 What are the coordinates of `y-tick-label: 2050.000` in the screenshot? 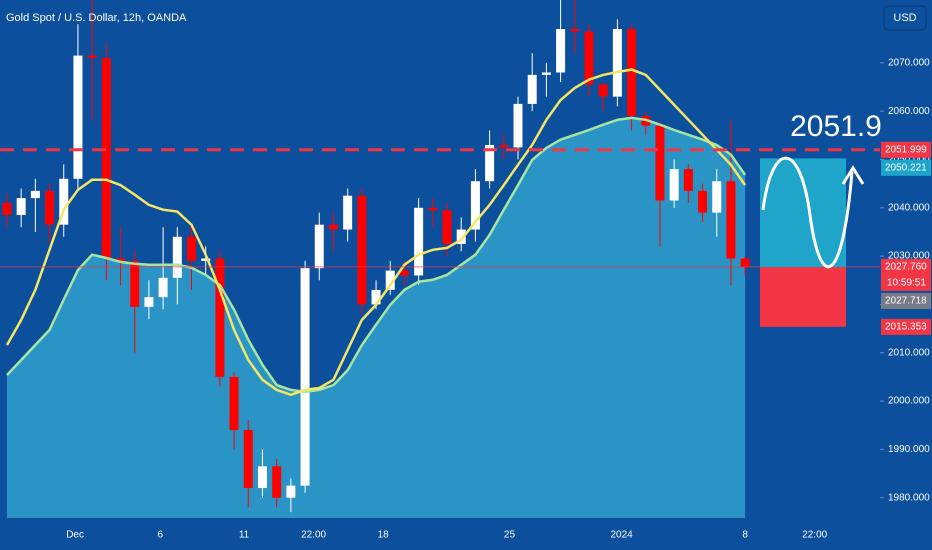 It's located at (909, 159).